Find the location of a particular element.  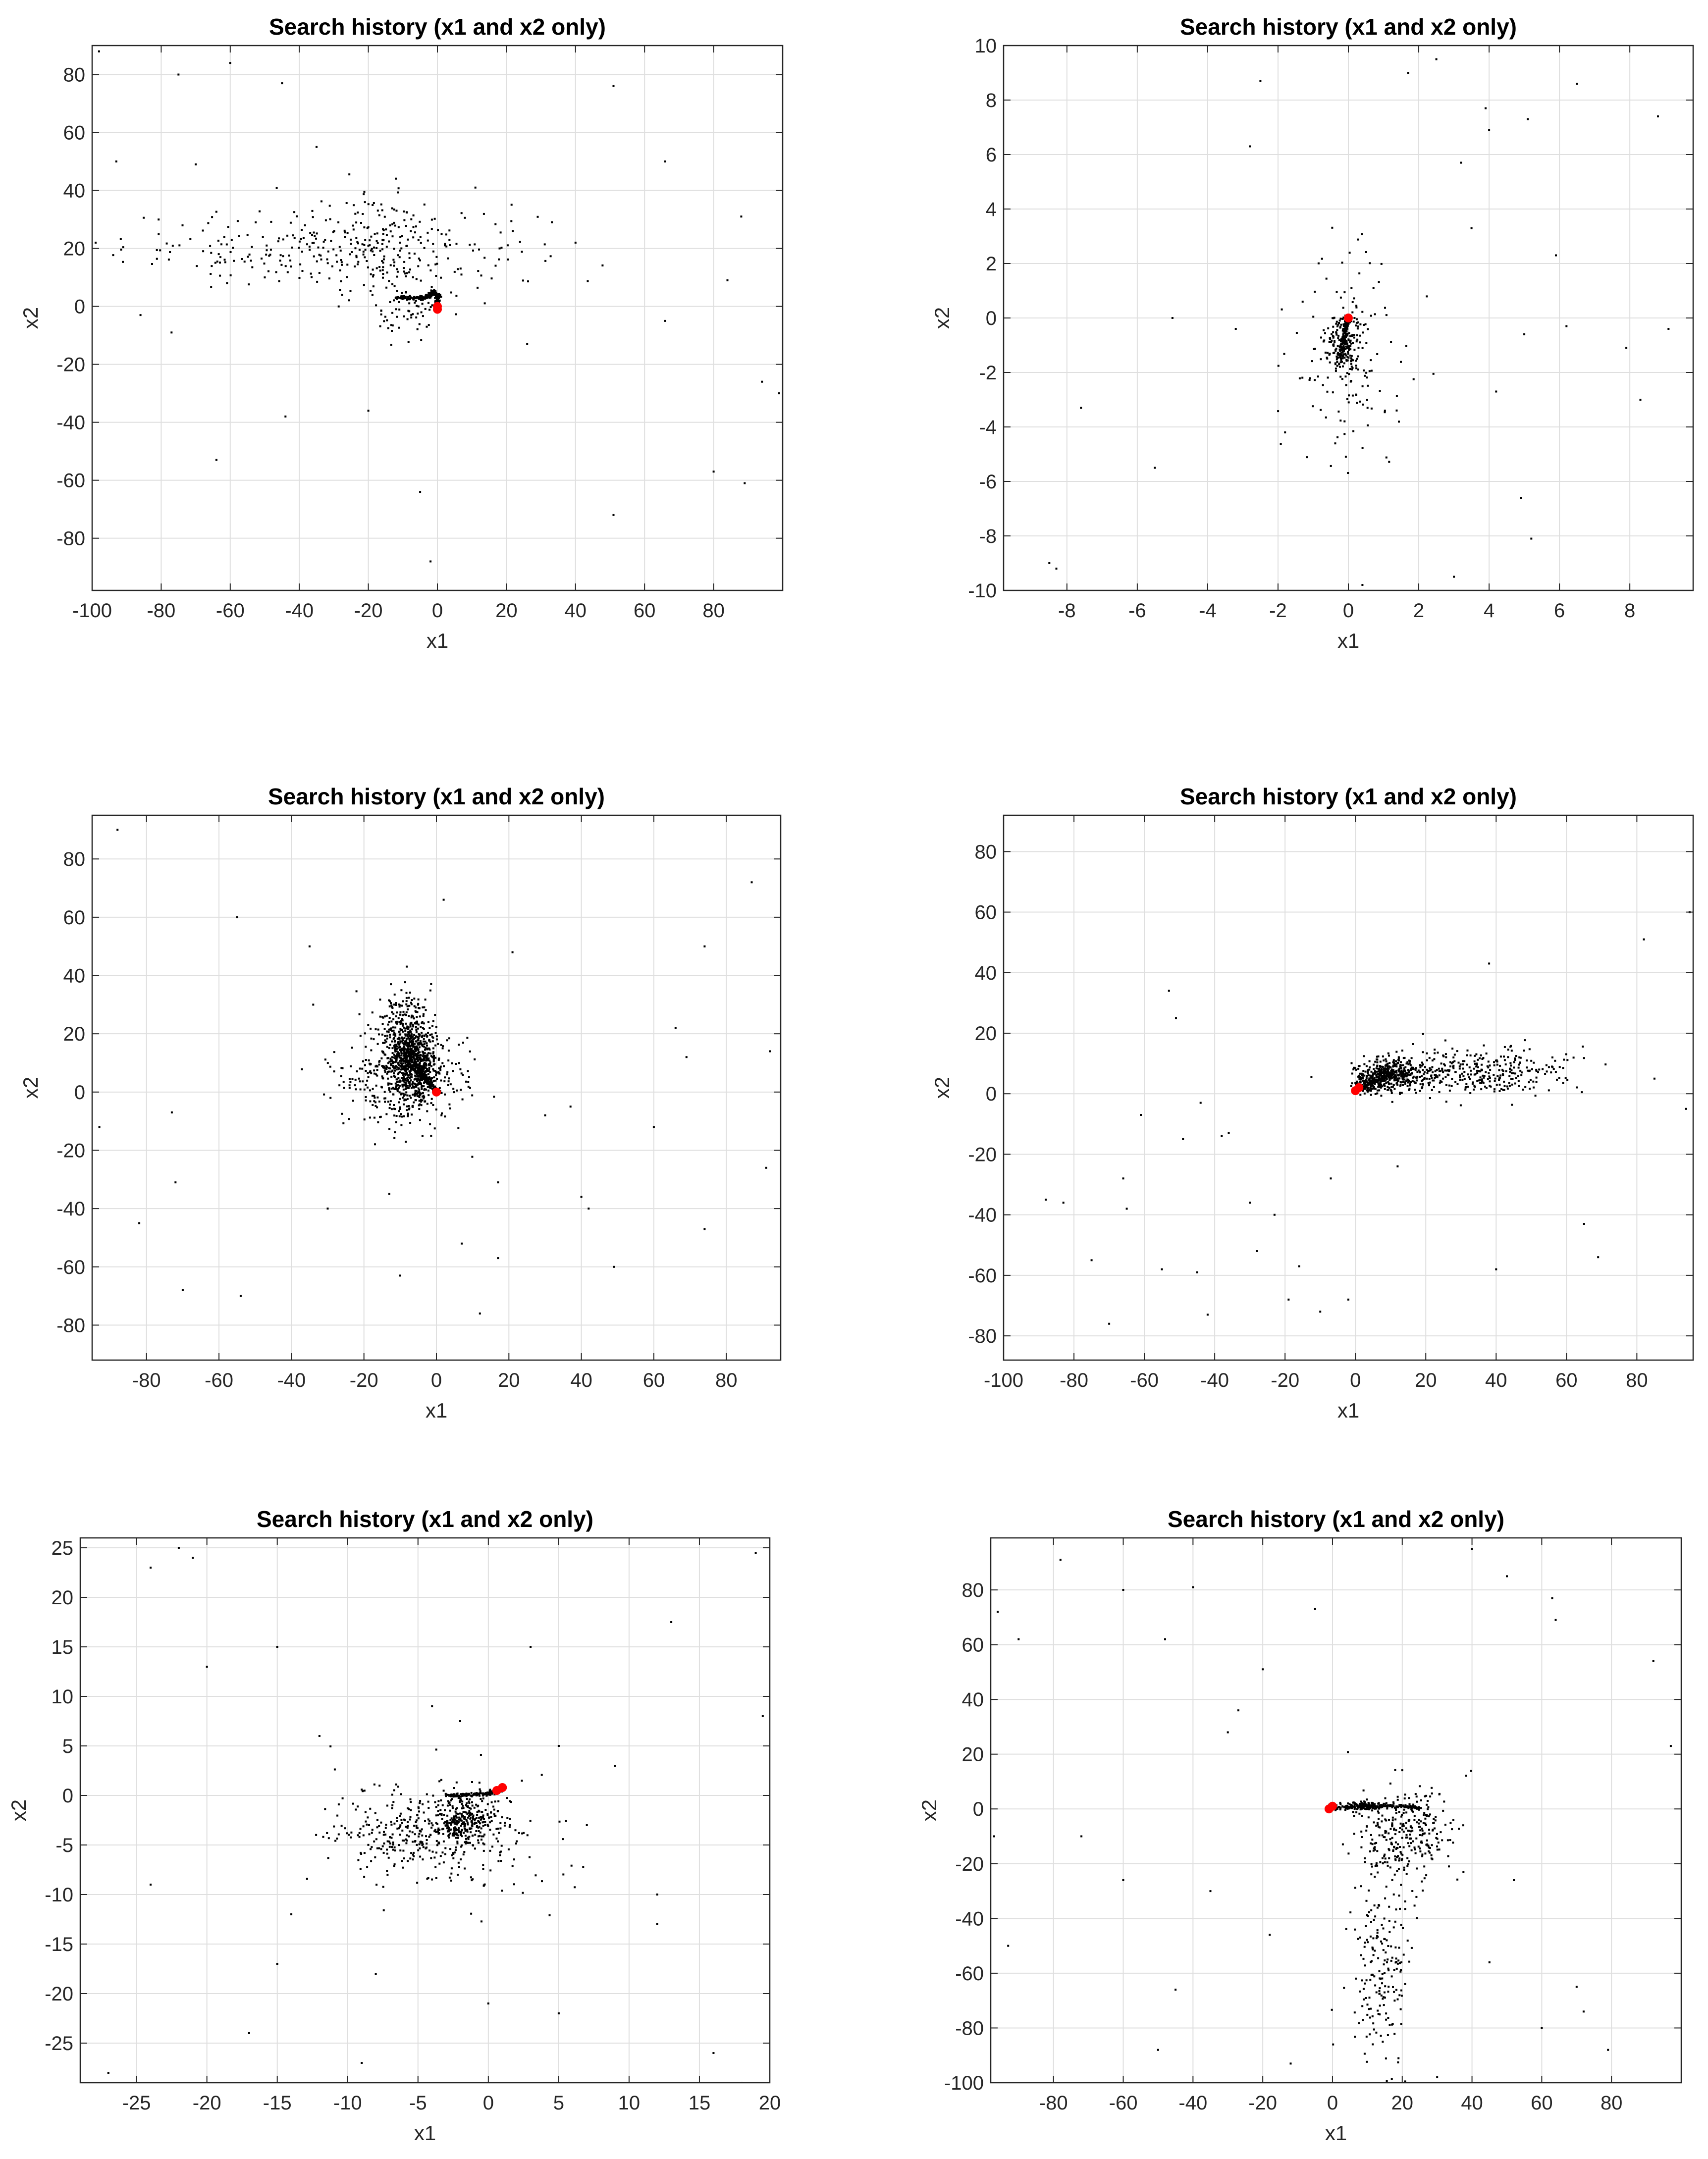

x-tick-label: -60 is located at coordinates (219, 1380).